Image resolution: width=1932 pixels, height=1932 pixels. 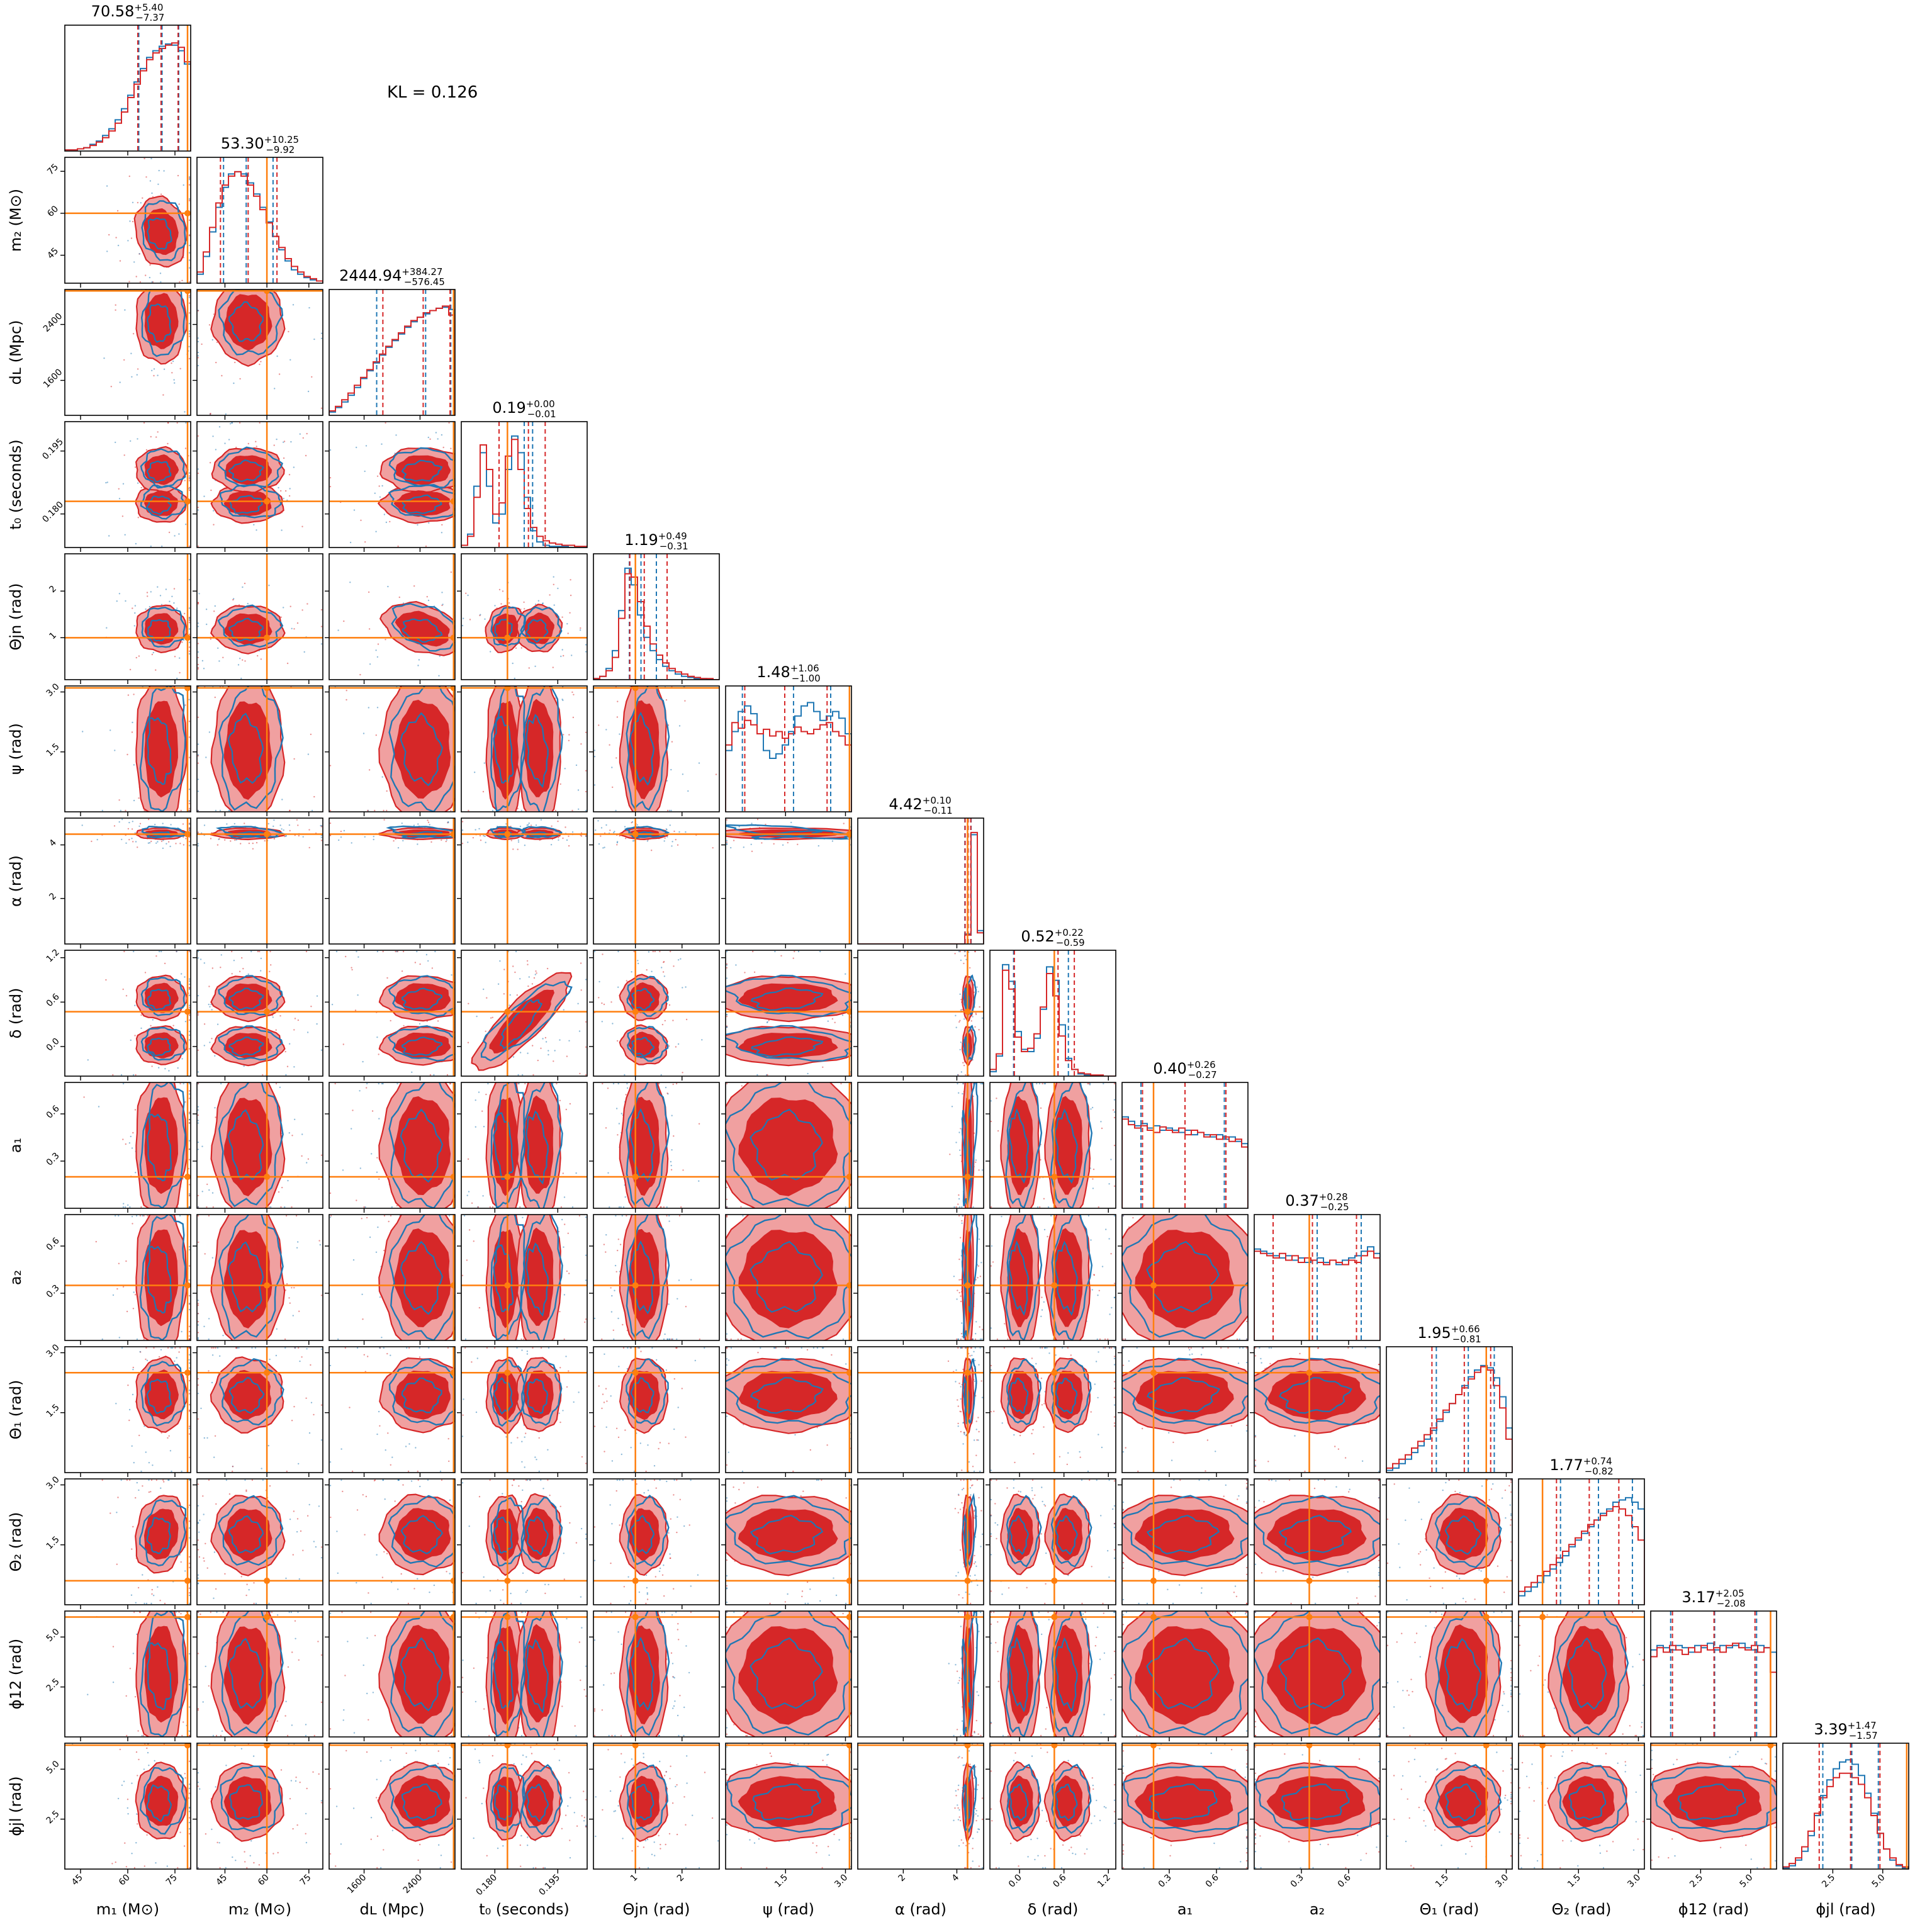 What do you see at coordinates (654, 750) in the screenshot?
I see `pair-psi-vs-thjn` at bounding box center [654, 750].